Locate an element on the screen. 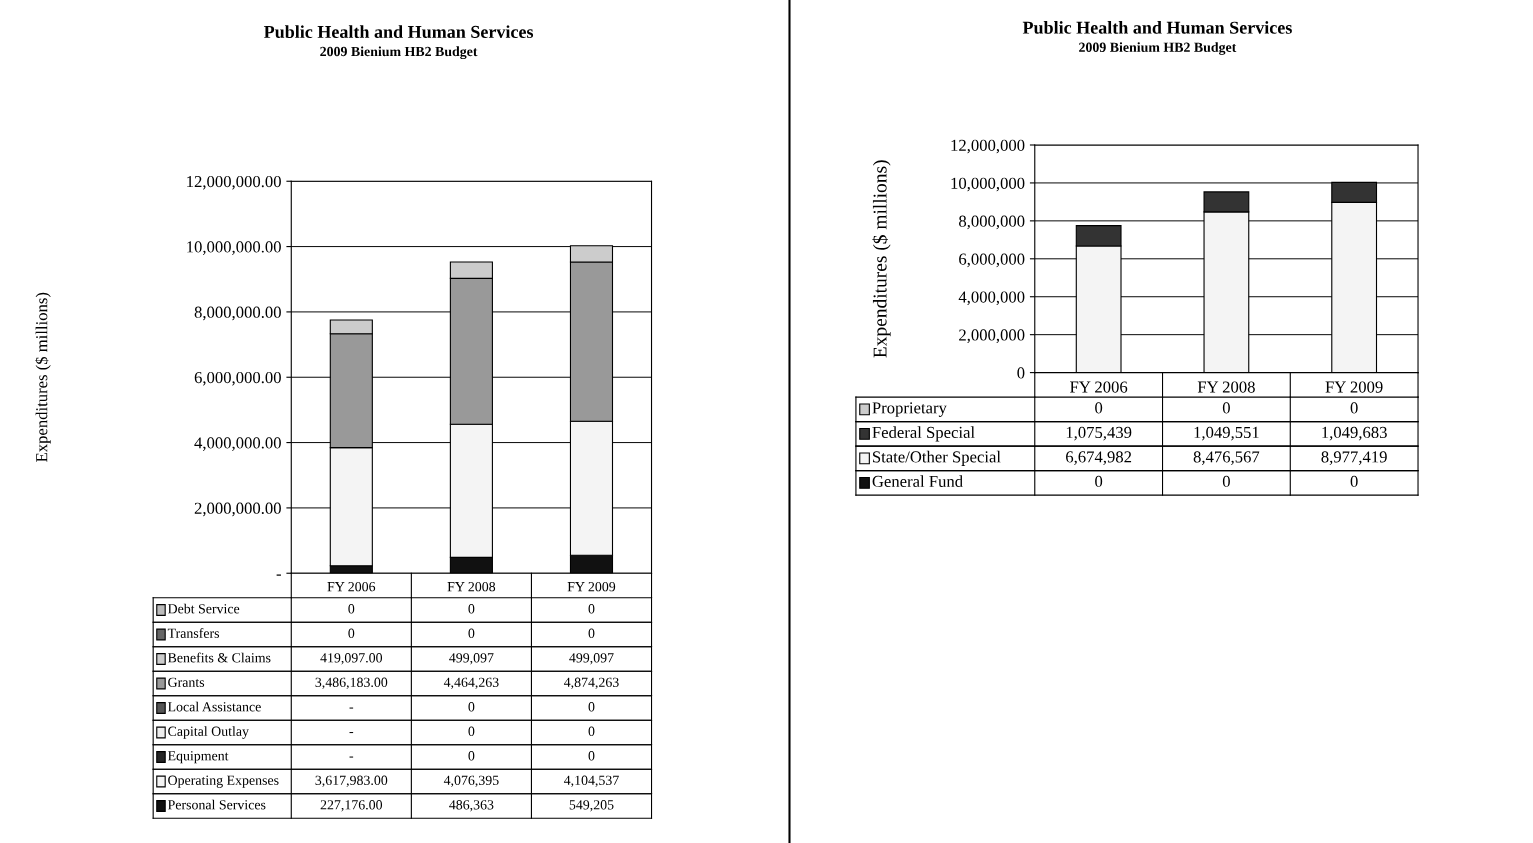 This screenshot has width=1533, height=843. data-label: 3,617,983.00 is located at coordinates (351, 781).